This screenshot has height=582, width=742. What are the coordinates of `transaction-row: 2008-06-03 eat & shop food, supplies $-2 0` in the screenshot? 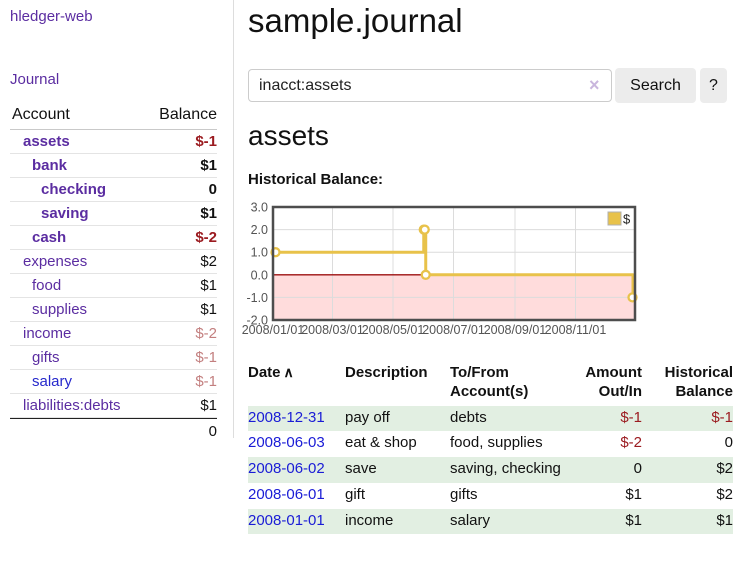 It's located at (490, 444).